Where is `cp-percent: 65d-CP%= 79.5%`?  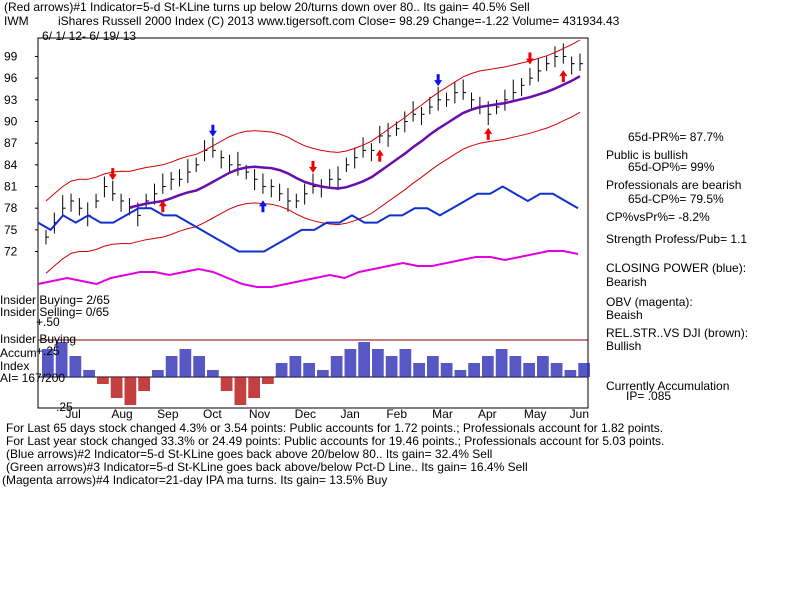 cp-percent: 65d-CP%= 79.5% is located at coordinates (676, 199).